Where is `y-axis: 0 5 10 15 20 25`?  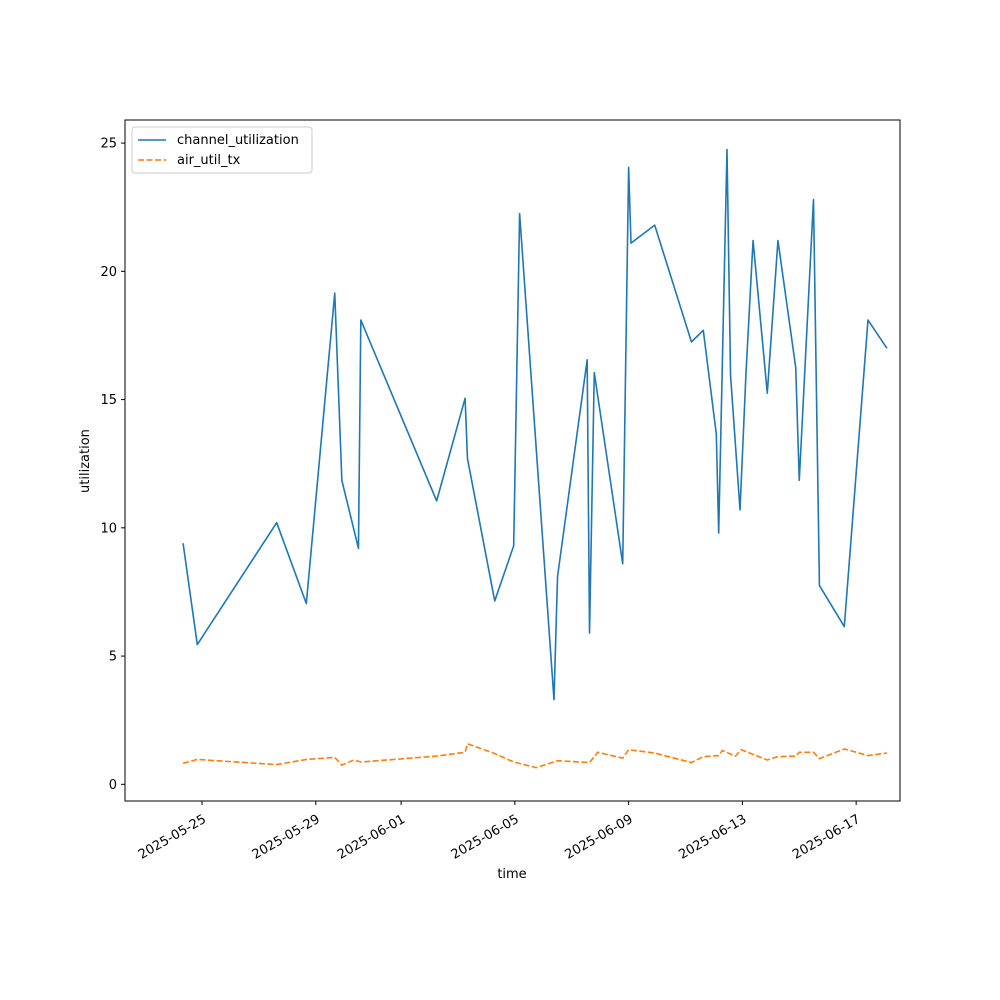 y-axis: 0 5 10 15 20 25 is located at coordinates (112, 465).